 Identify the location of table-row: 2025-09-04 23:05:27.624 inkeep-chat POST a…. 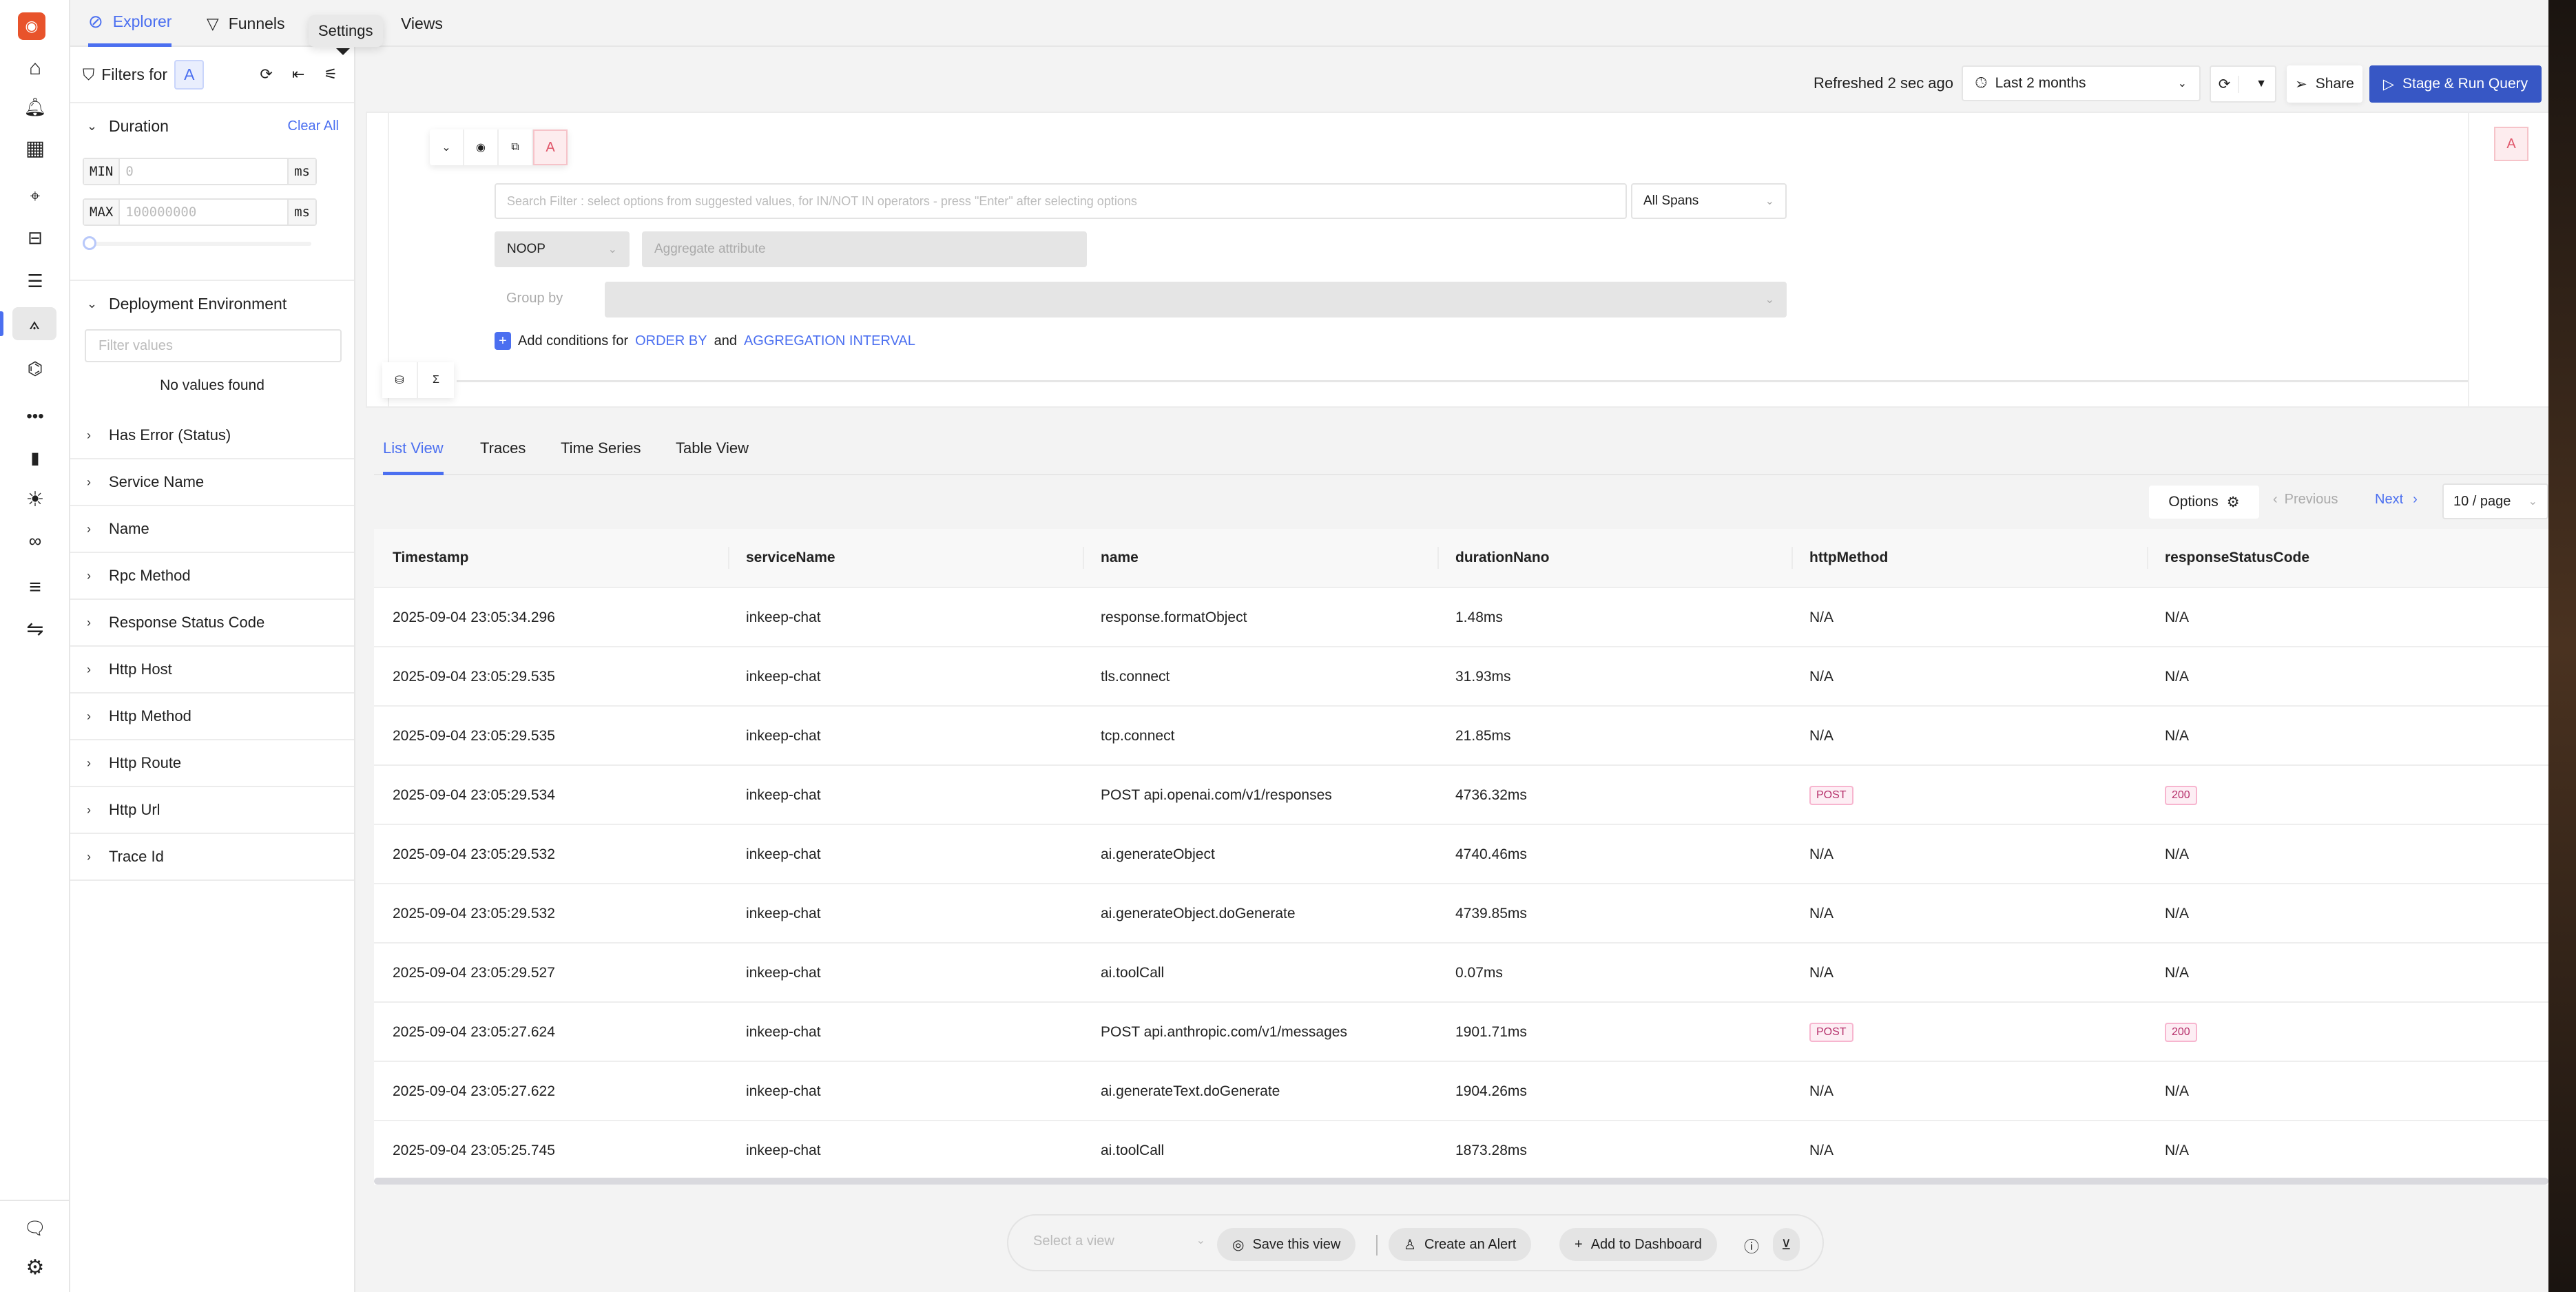
(1461, 1031).